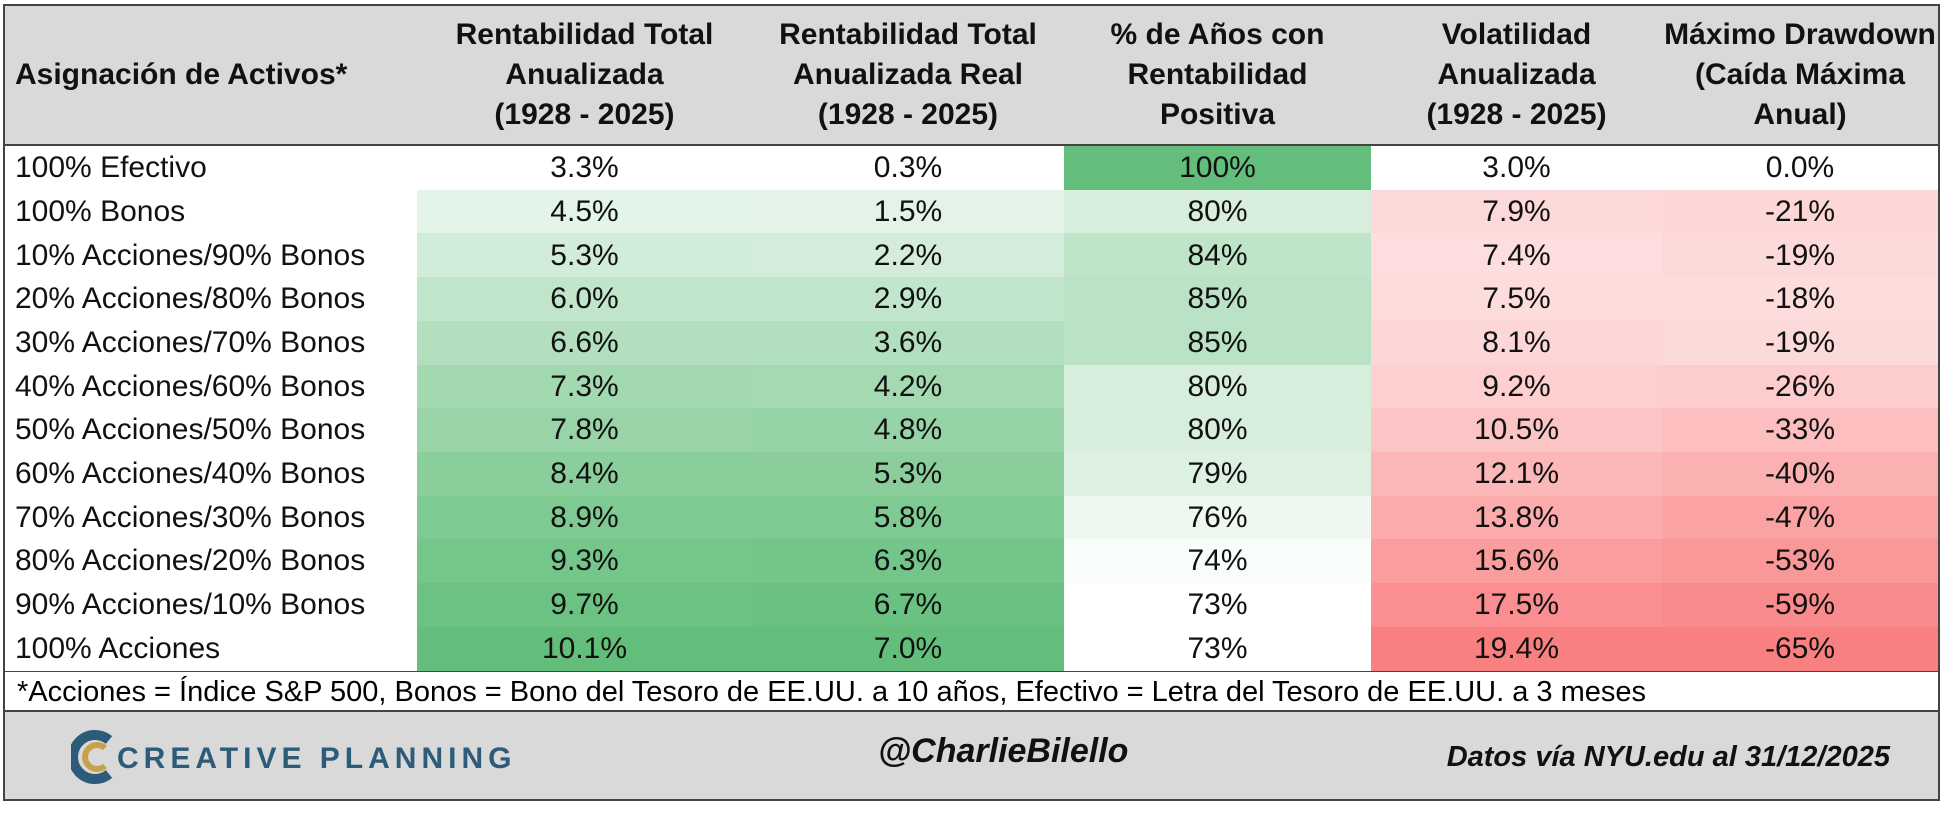  Describe the element at coordinates (1516, 648) in the screenshot. I see `table-cell: 19.4%` at that location.